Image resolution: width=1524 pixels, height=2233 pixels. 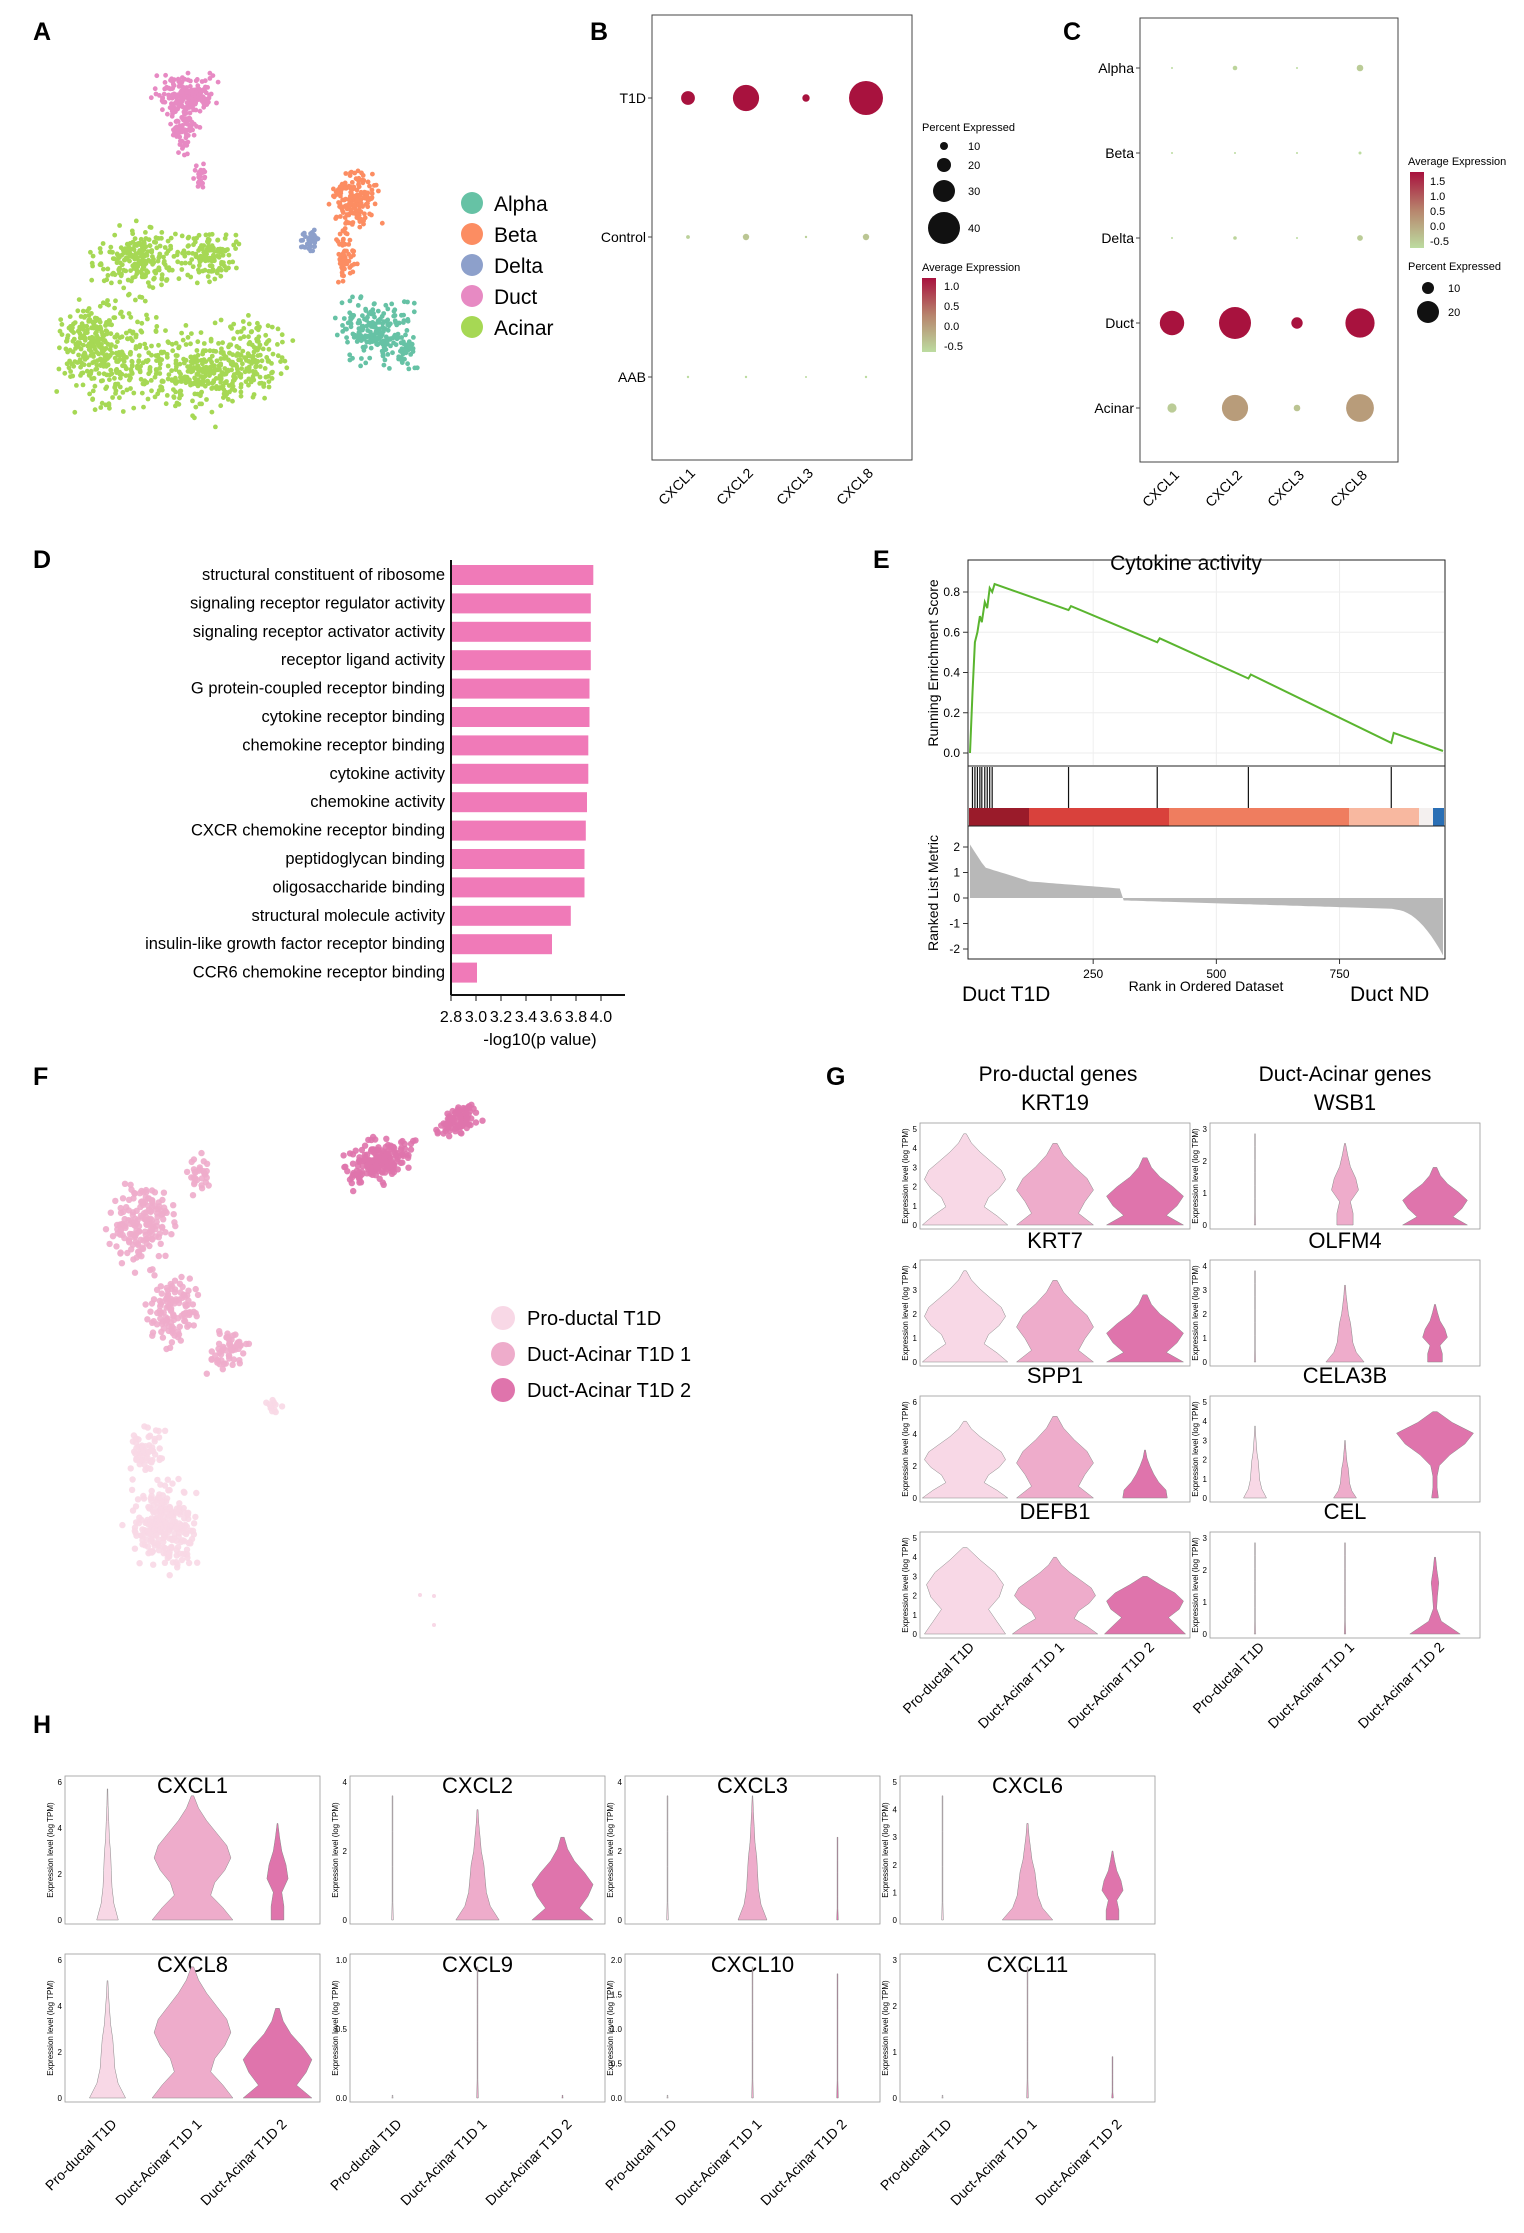 What do you see at coordinates (443, 2162) in the screenshot?
I see `group-label: Duct-Acinar T1D 1` at bounding box center [443, 2162].